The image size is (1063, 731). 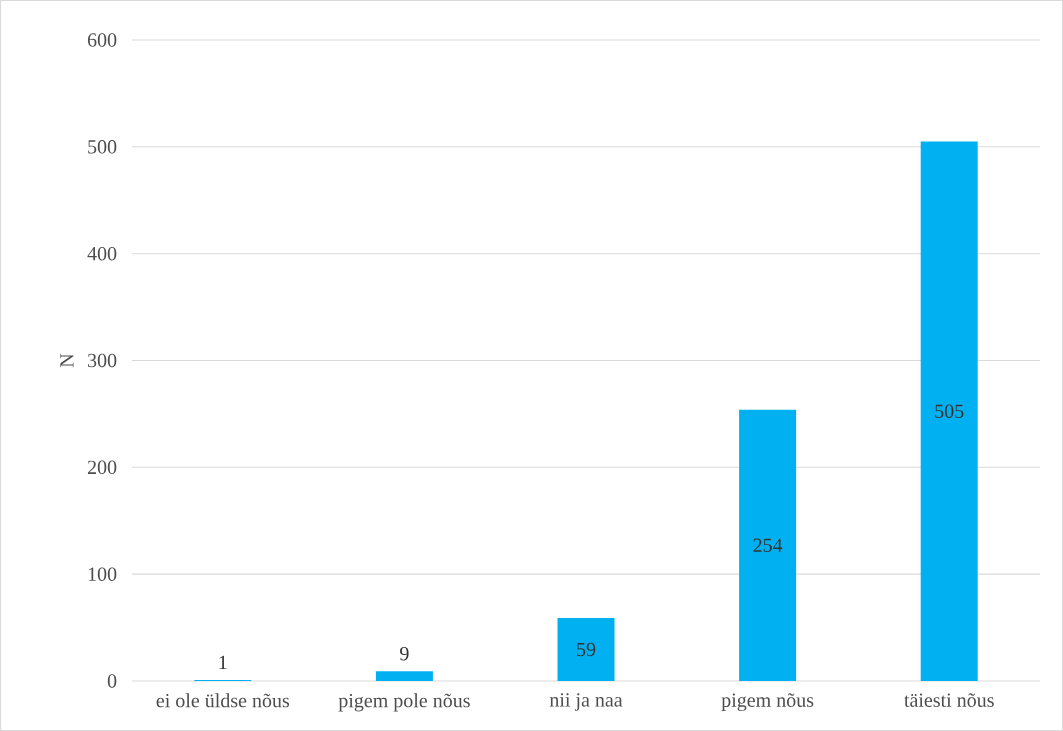 I want to click on y-tick-label: 600, so click(x=102, y=40).